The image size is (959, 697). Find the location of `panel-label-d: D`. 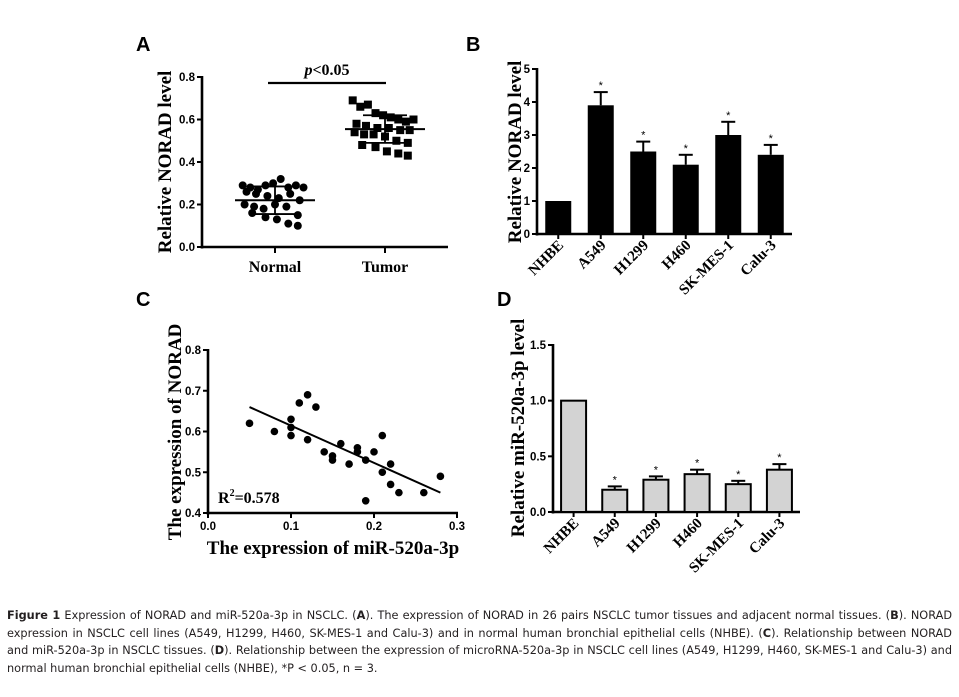

panel-label-d: D is located at coordinates (504, 300).